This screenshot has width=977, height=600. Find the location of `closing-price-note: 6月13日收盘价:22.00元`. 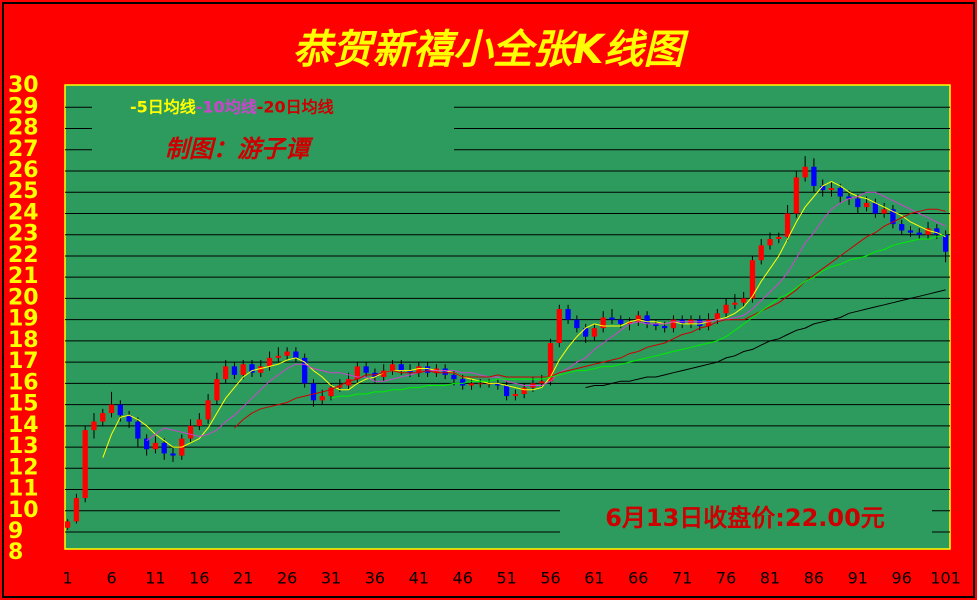

closing-price-note: 6月13日收盘价:22.00元 is located at coordinates (745, 518).